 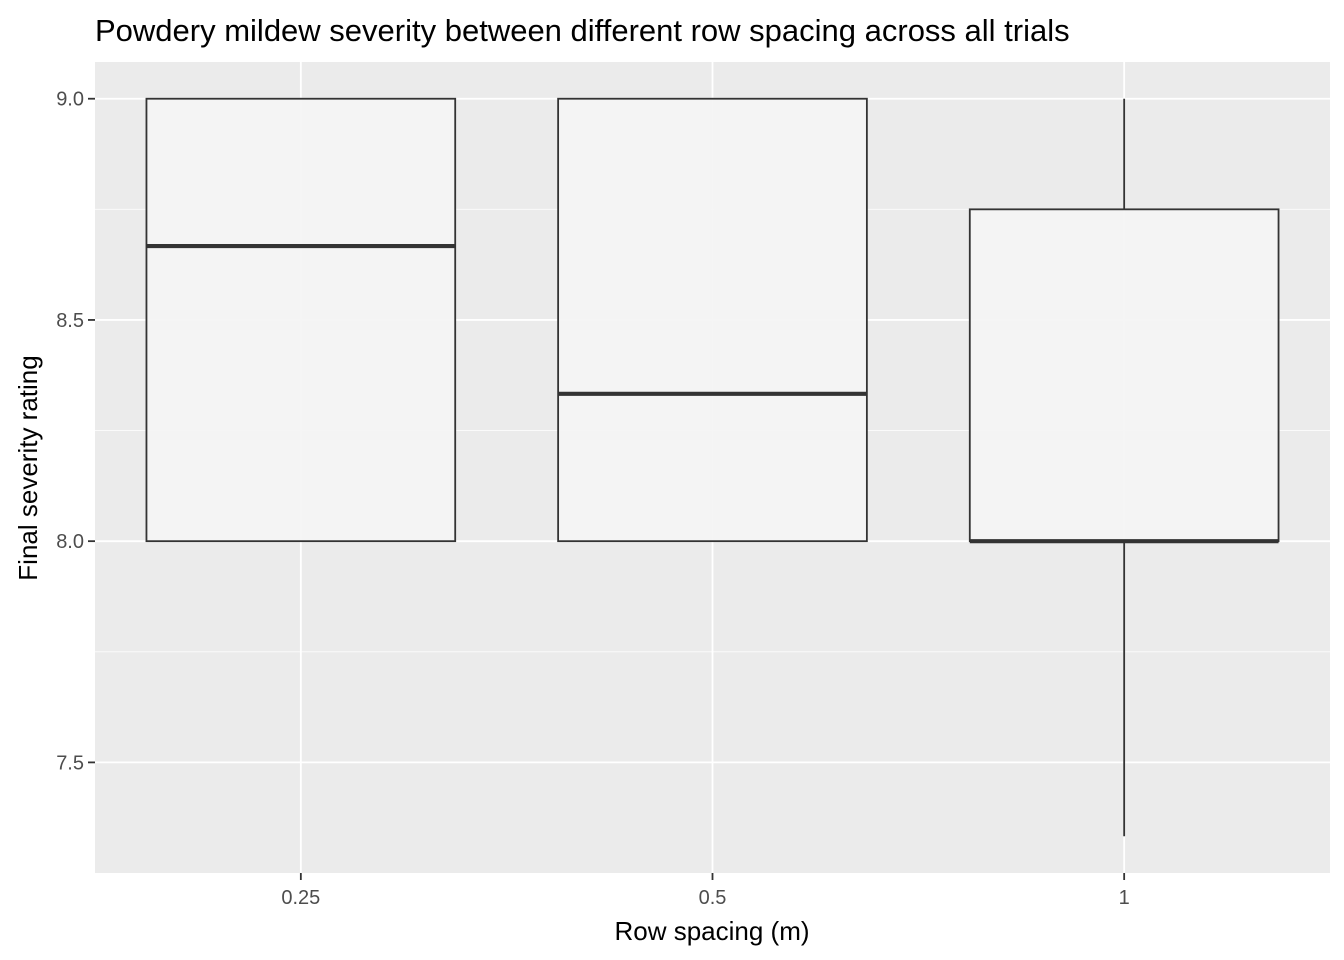 I want to click on y-axis-title: Final severity rating, so click(x=28, y=467).